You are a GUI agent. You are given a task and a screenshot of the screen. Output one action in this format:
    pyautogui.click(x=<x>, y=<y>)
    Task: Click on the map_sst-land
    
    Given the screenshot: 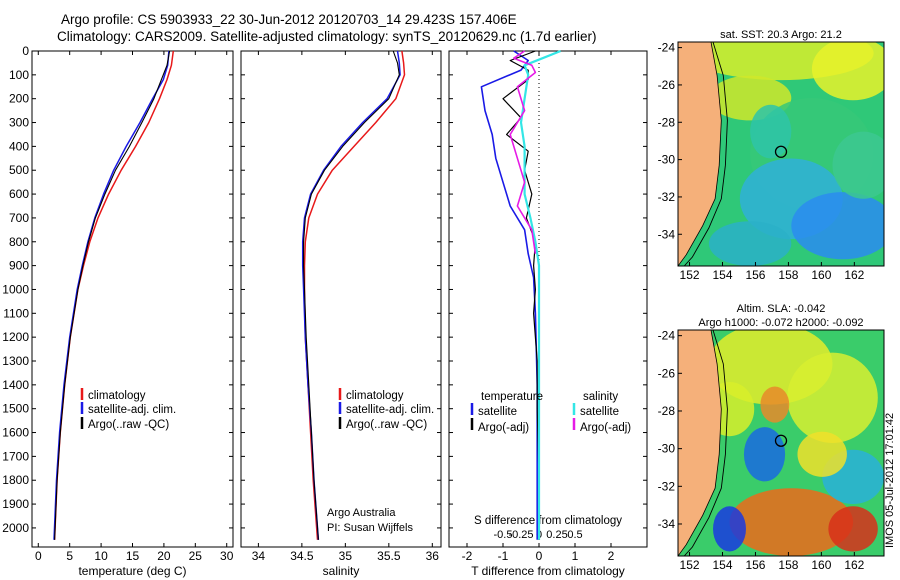 What is the action you would take?
    pyautogui.click(x=700, y=154)
    